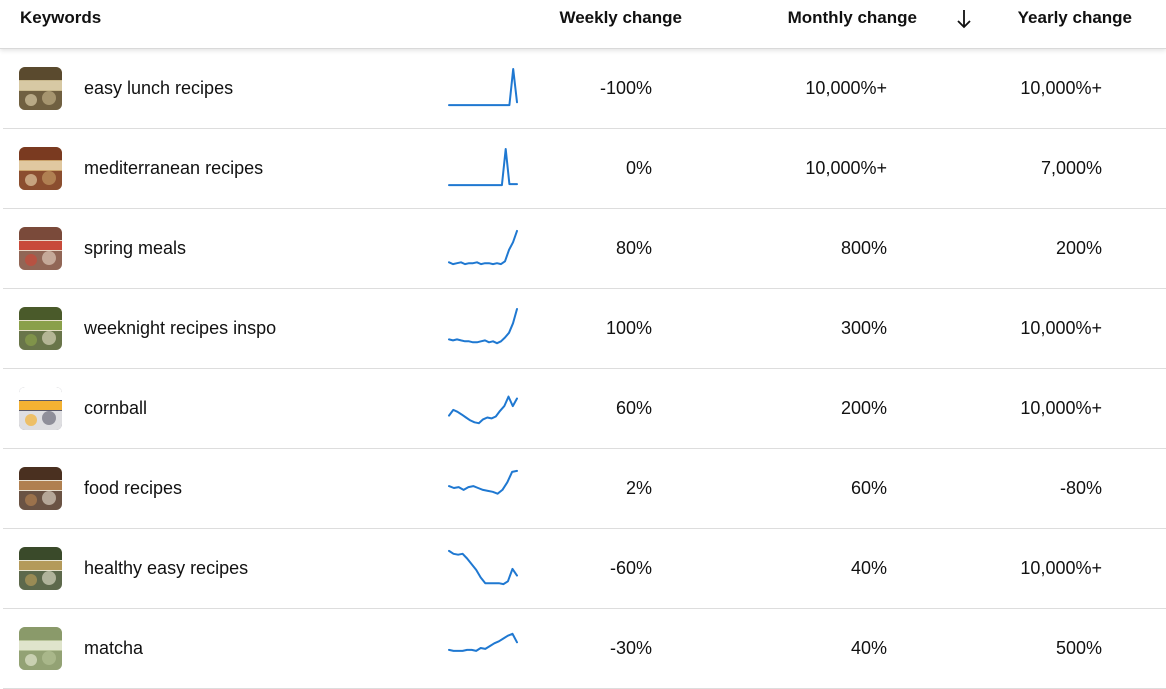 This screenshot has width=1166, height=689. I want to click on keyword-label: easy lunch recipes, so click(159, 88).